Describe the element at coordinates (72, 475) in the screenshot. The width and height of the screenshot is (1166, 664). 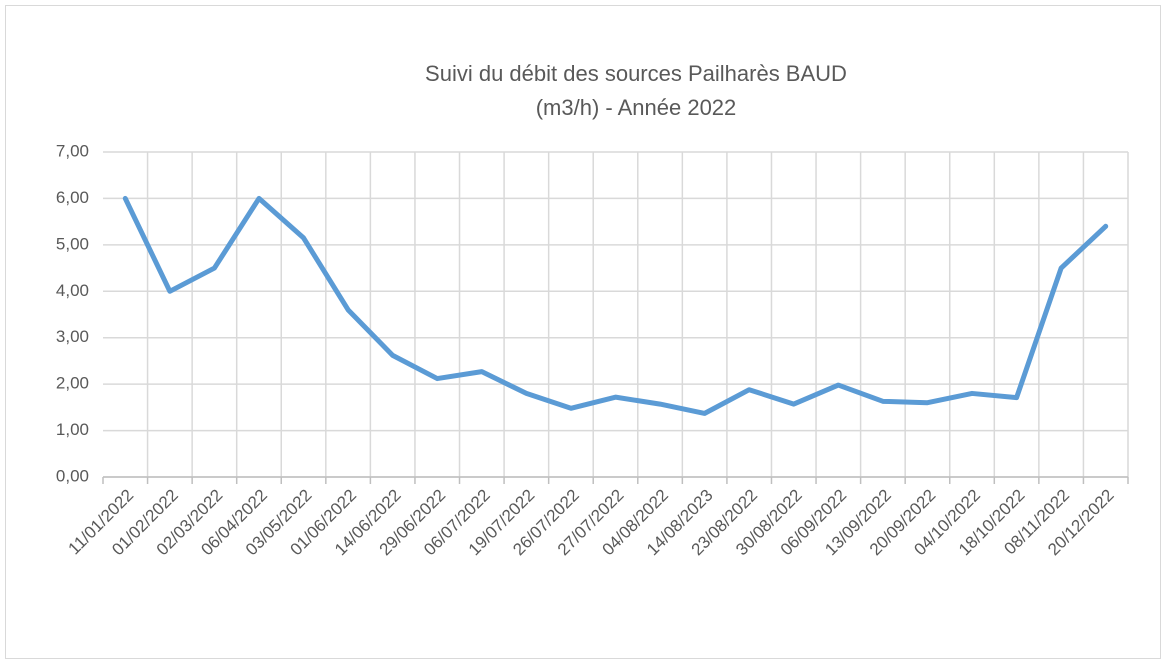
I see `y-tick-label: 0,00` at that location.